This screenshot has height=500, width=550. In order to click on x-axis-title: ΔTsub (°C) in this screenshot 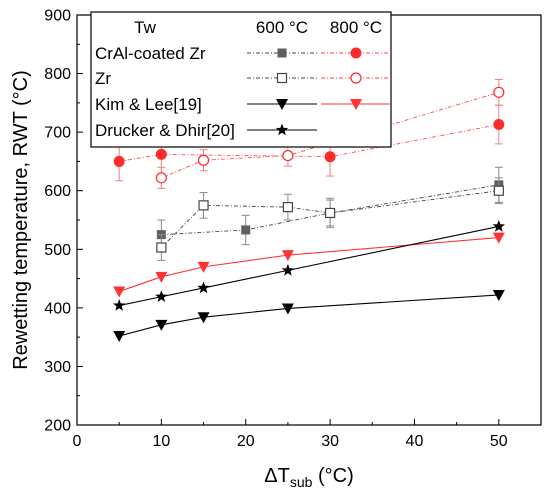, I will do `click(308, 477)`.